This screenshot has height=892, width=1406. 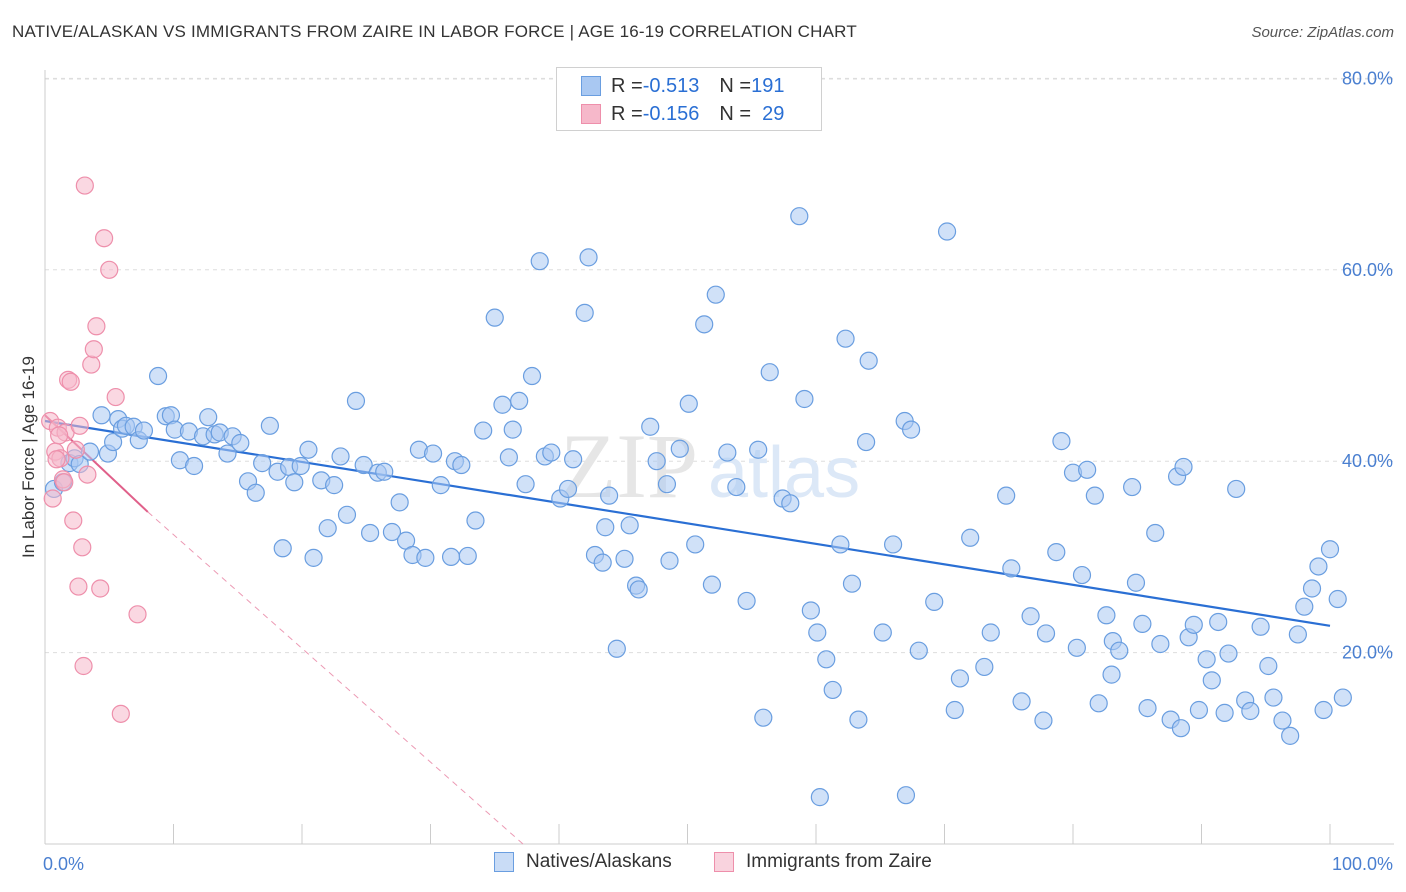 I want to click on chart-source: Source: ZipAtlas.com, so click(x=1322, y=32).